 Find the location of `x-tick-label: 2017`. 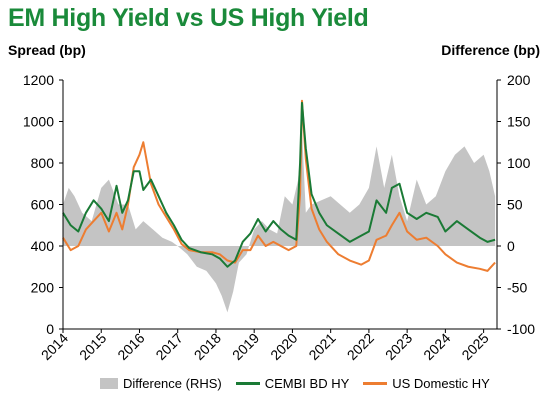

x-tick-label: 2017 is located at coordinates (168, 346).